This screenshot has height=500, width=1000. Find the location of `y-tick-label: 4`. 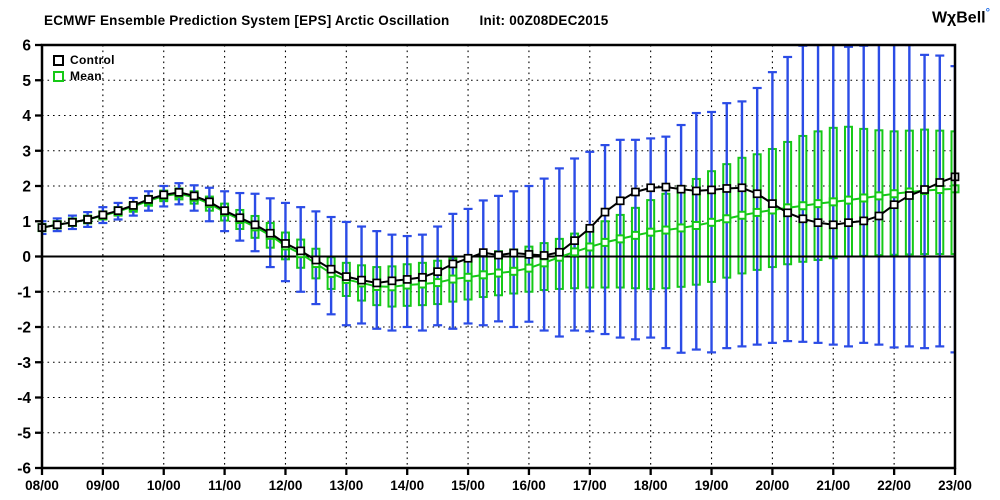

y-tick-label: 4 is located at coordinates (26, 116).